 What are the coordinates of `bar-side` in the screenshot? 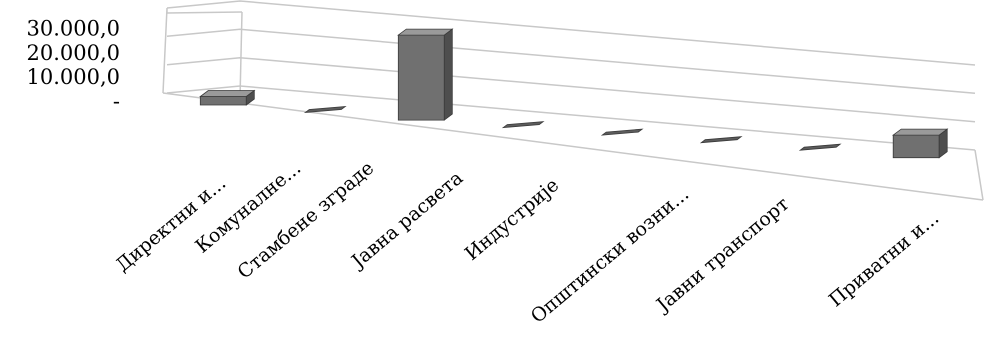 It's located at (448, 74).